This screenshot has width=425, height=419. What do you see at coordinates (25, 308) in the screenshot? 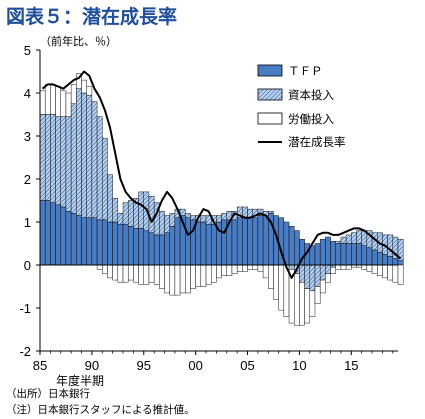
I see `y-tick-label: -1` at bounding box center [25, 308].